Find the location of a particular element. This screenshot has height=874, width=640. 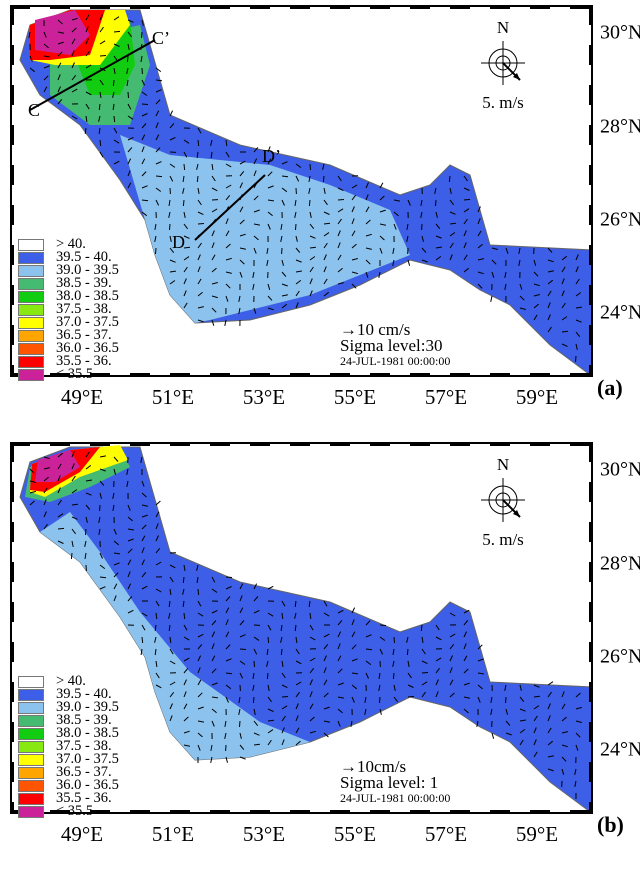

sigma-level: Sigma level: 1 is located at coordinates (395, 783).